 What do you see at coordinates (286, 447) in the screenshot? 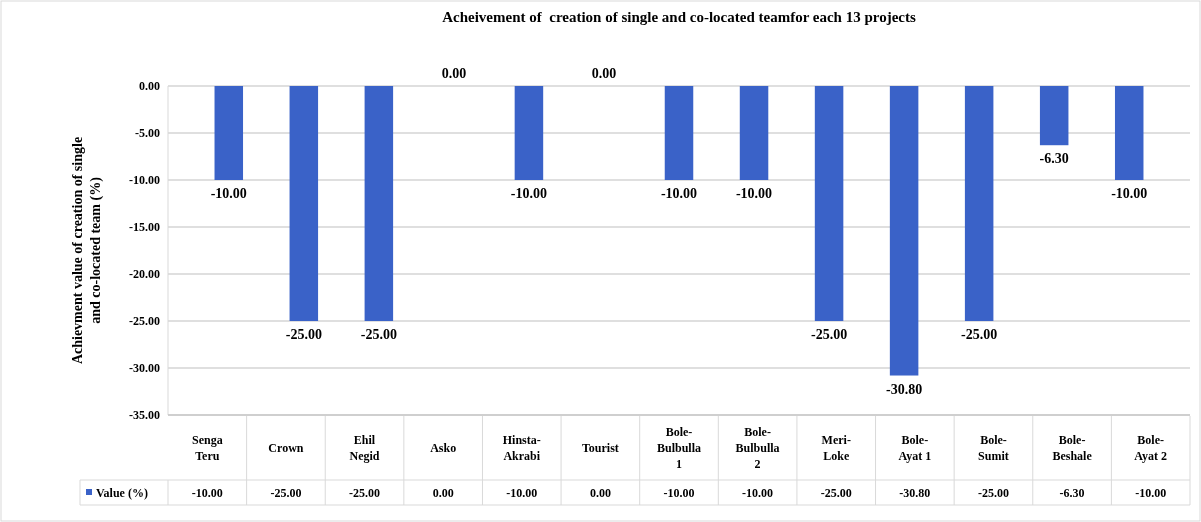
I see `x-tick-label: Crown` at bounding box center [286, 447].